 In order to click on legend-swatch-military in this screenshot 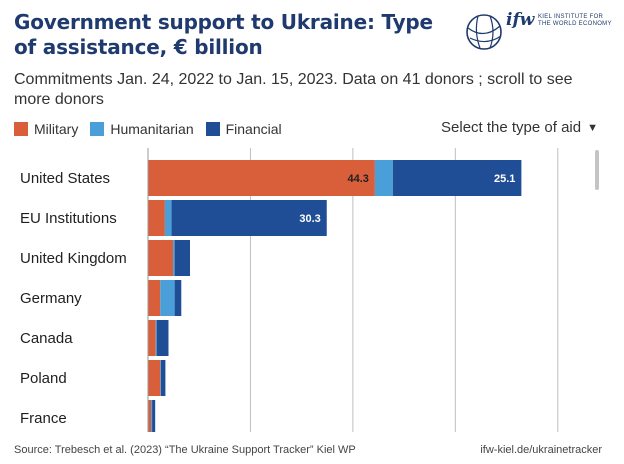, I will do `click(21, 129)`.